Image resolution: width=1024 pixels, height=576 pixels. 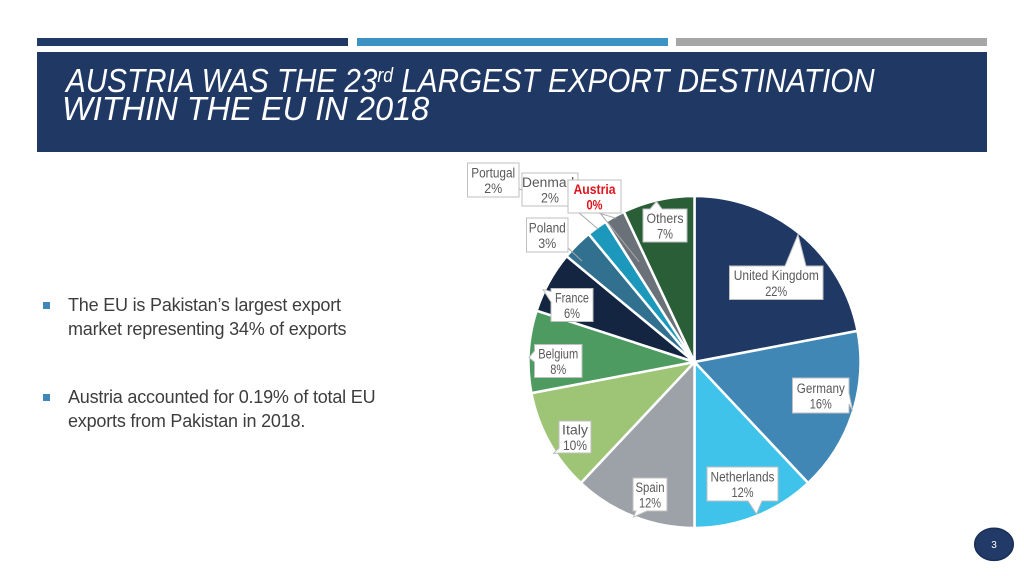 I want to click on svg-text: 6%, so click(x=572, y=313).